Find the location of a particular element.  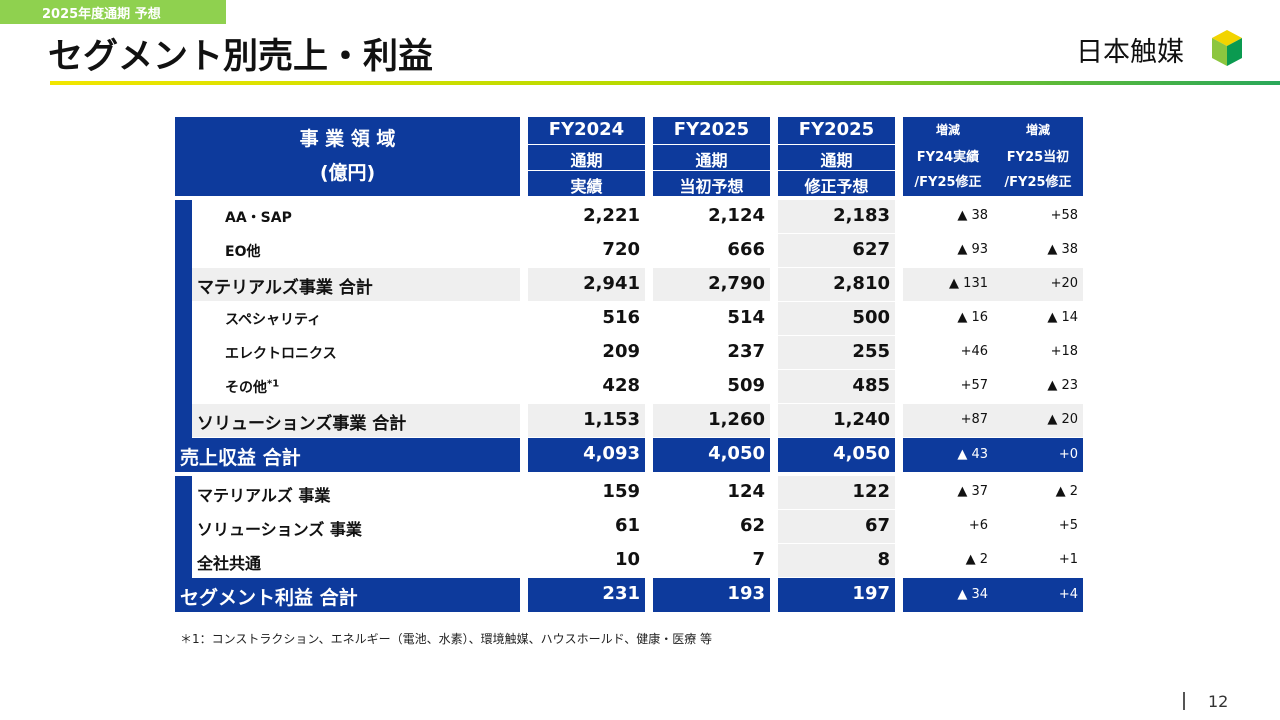

value-cell: 500 is located at coordinates (871, 317).